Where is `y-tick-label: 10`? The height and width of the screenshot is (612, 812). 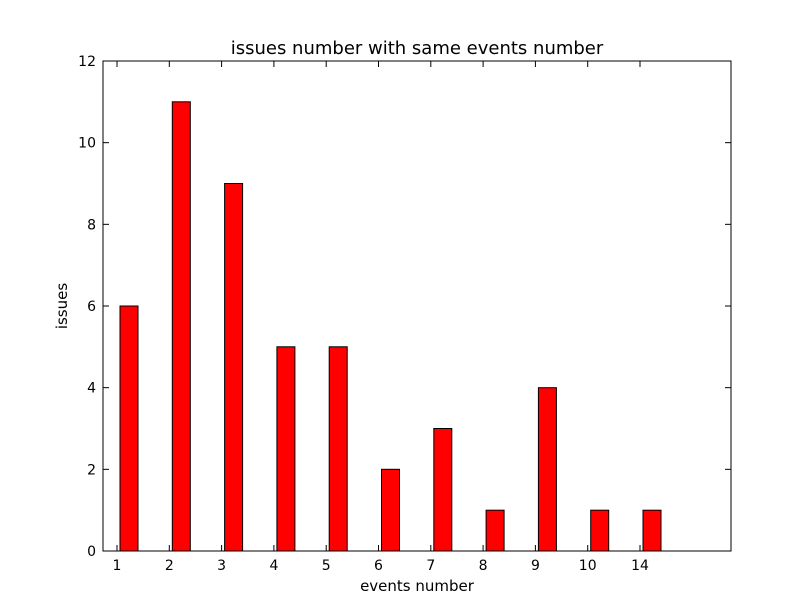
y-tick-label: 10 is located at coordinates (87, 144).